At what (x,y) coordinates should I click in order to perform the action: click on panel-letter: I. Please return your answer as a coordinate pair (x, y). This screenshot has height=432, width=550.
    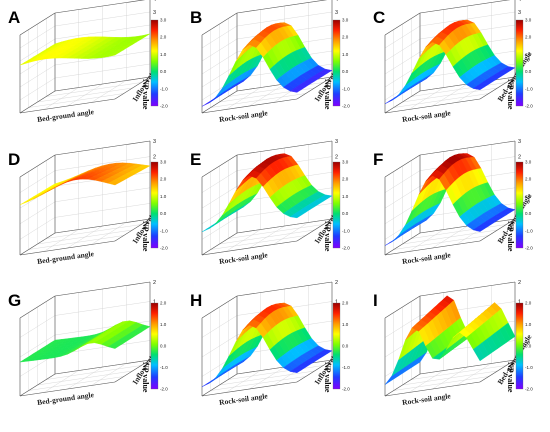
    Looking at the image, I should click on (375, 300).